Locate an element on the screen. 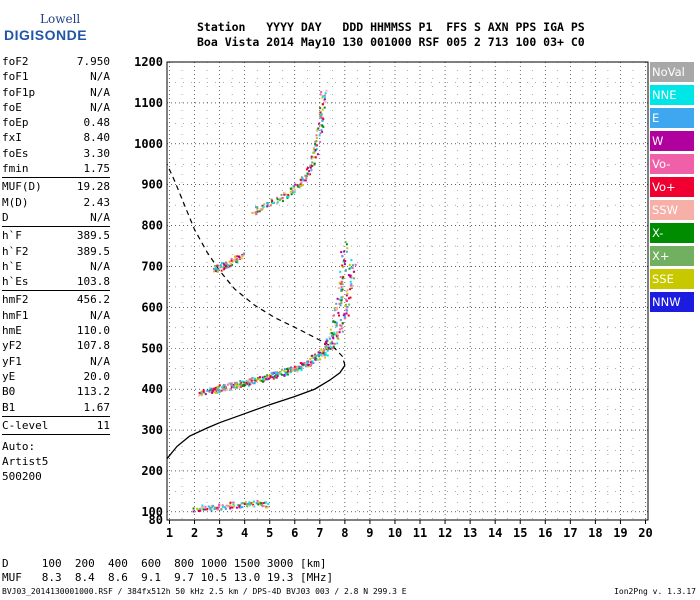  y-tick-label: 1000 is located at coordinates (148, 144).